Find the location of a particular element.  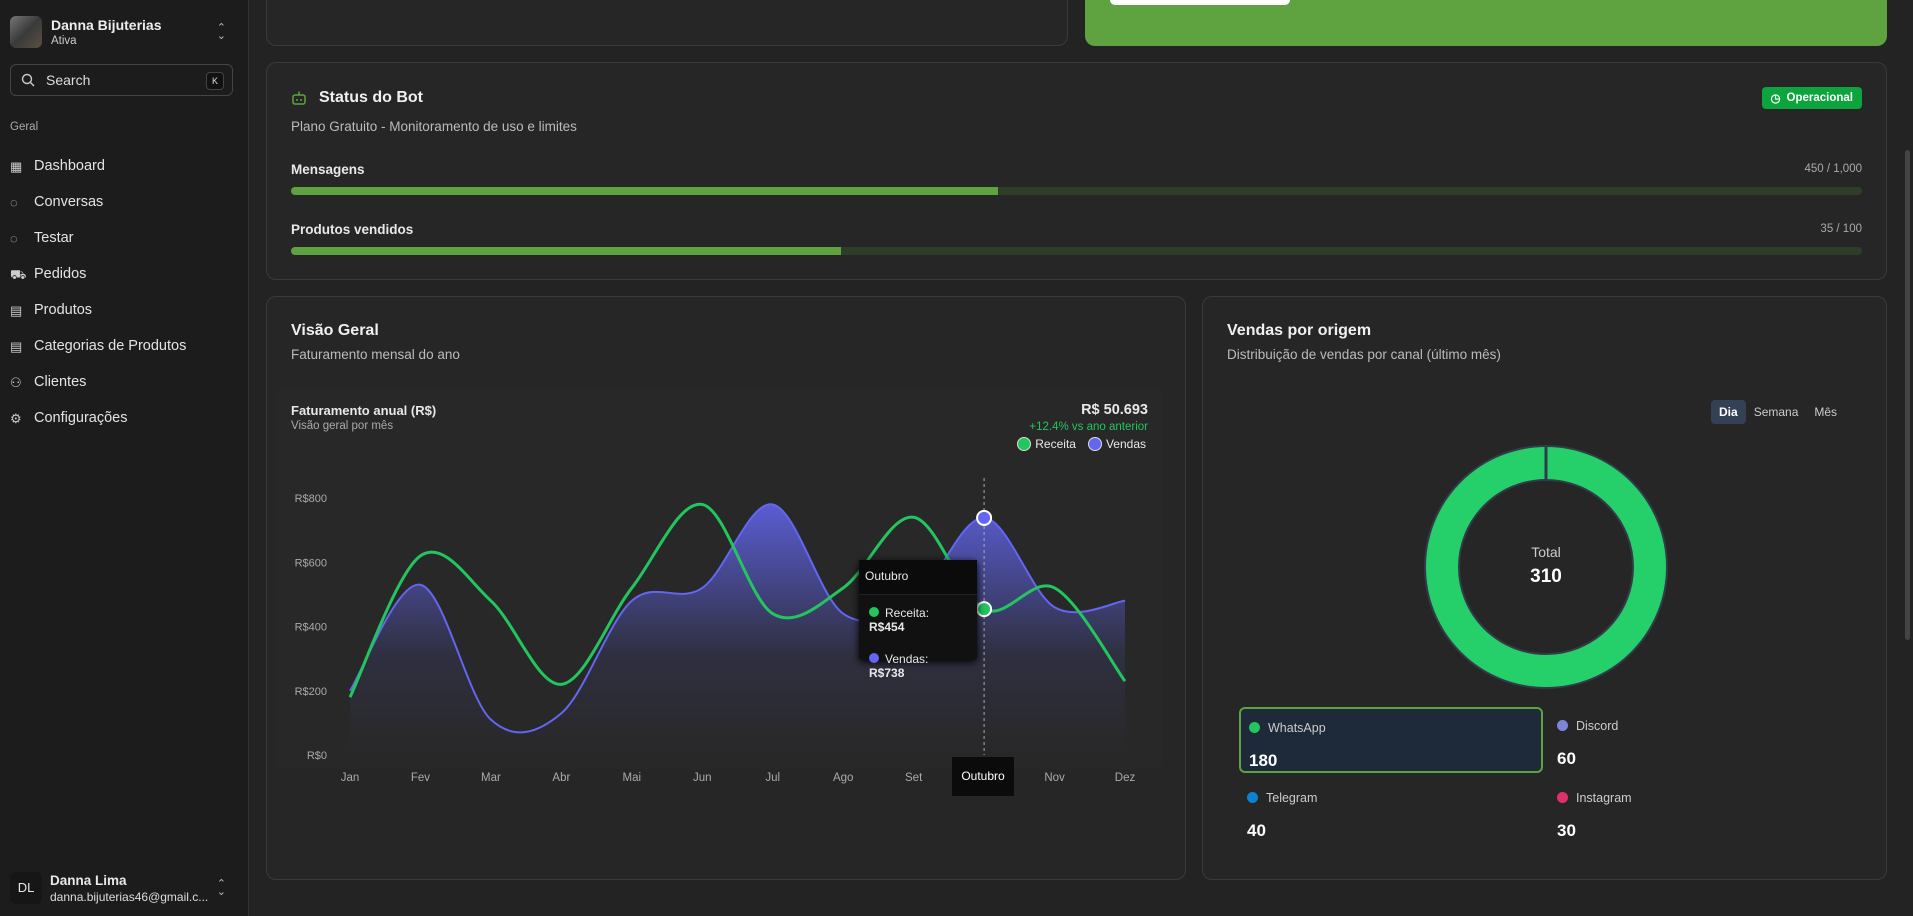

channel-name: Discord is located at coordinates (1597, 725).